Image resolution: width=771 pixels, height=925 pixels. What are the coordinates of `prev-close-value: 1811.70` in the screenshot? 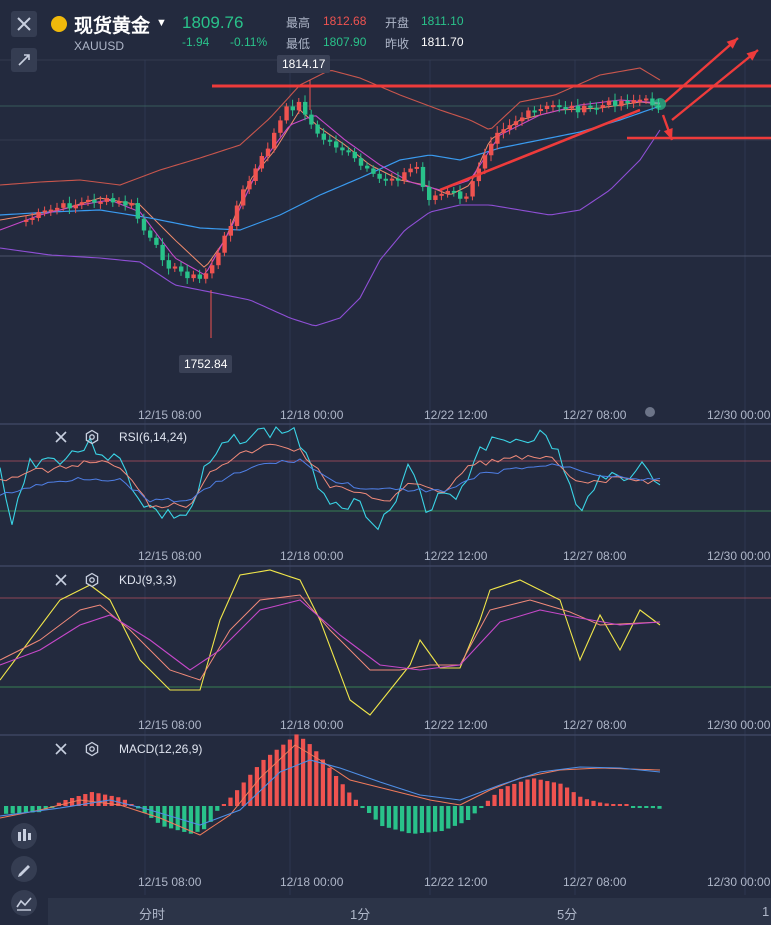 It's located at (442, 42).